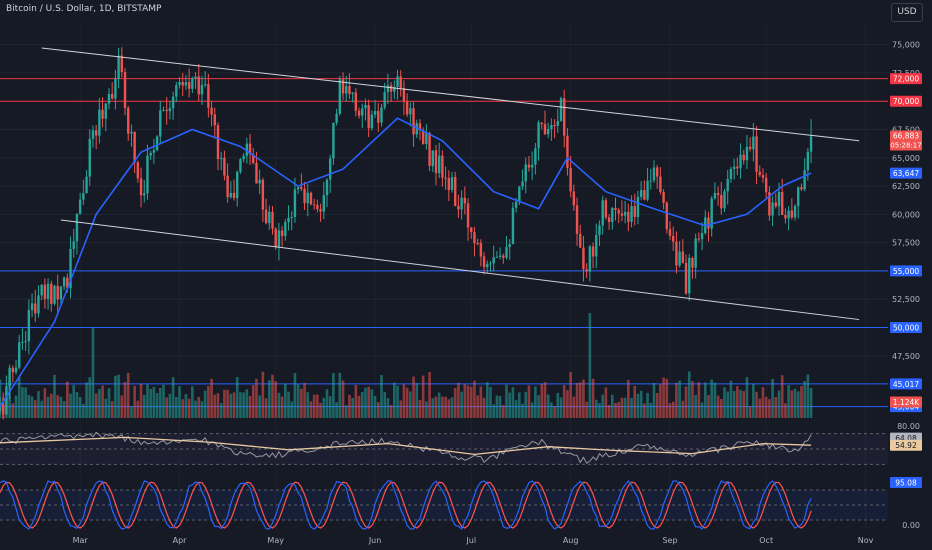 The height and width of the screenshot is (550, 932). What do you see at coordinates (906, 79) in the screenshot?
I see `level-label: 72,000` at bounding box center [906, 79].